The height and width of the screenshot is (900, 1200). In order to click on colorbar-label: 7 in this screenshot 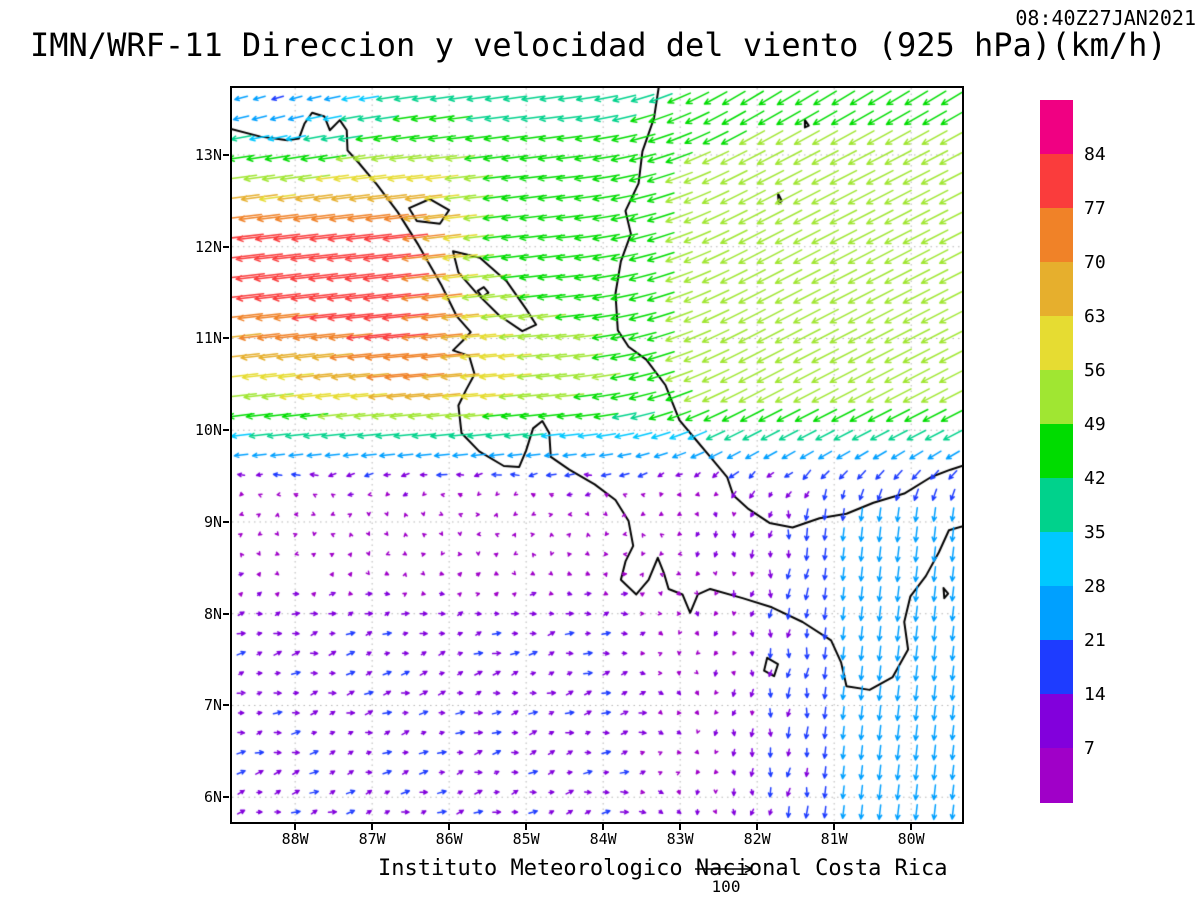, I will do `click(1089, 748)`.